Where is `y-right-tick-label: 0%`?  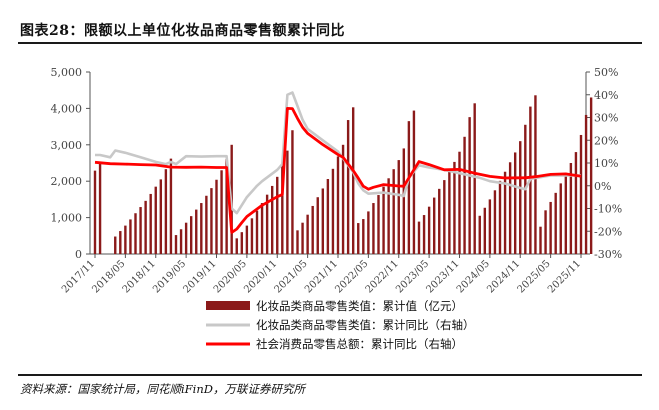 y-right-tick-label: 0% is located at coordinates (602, 186).